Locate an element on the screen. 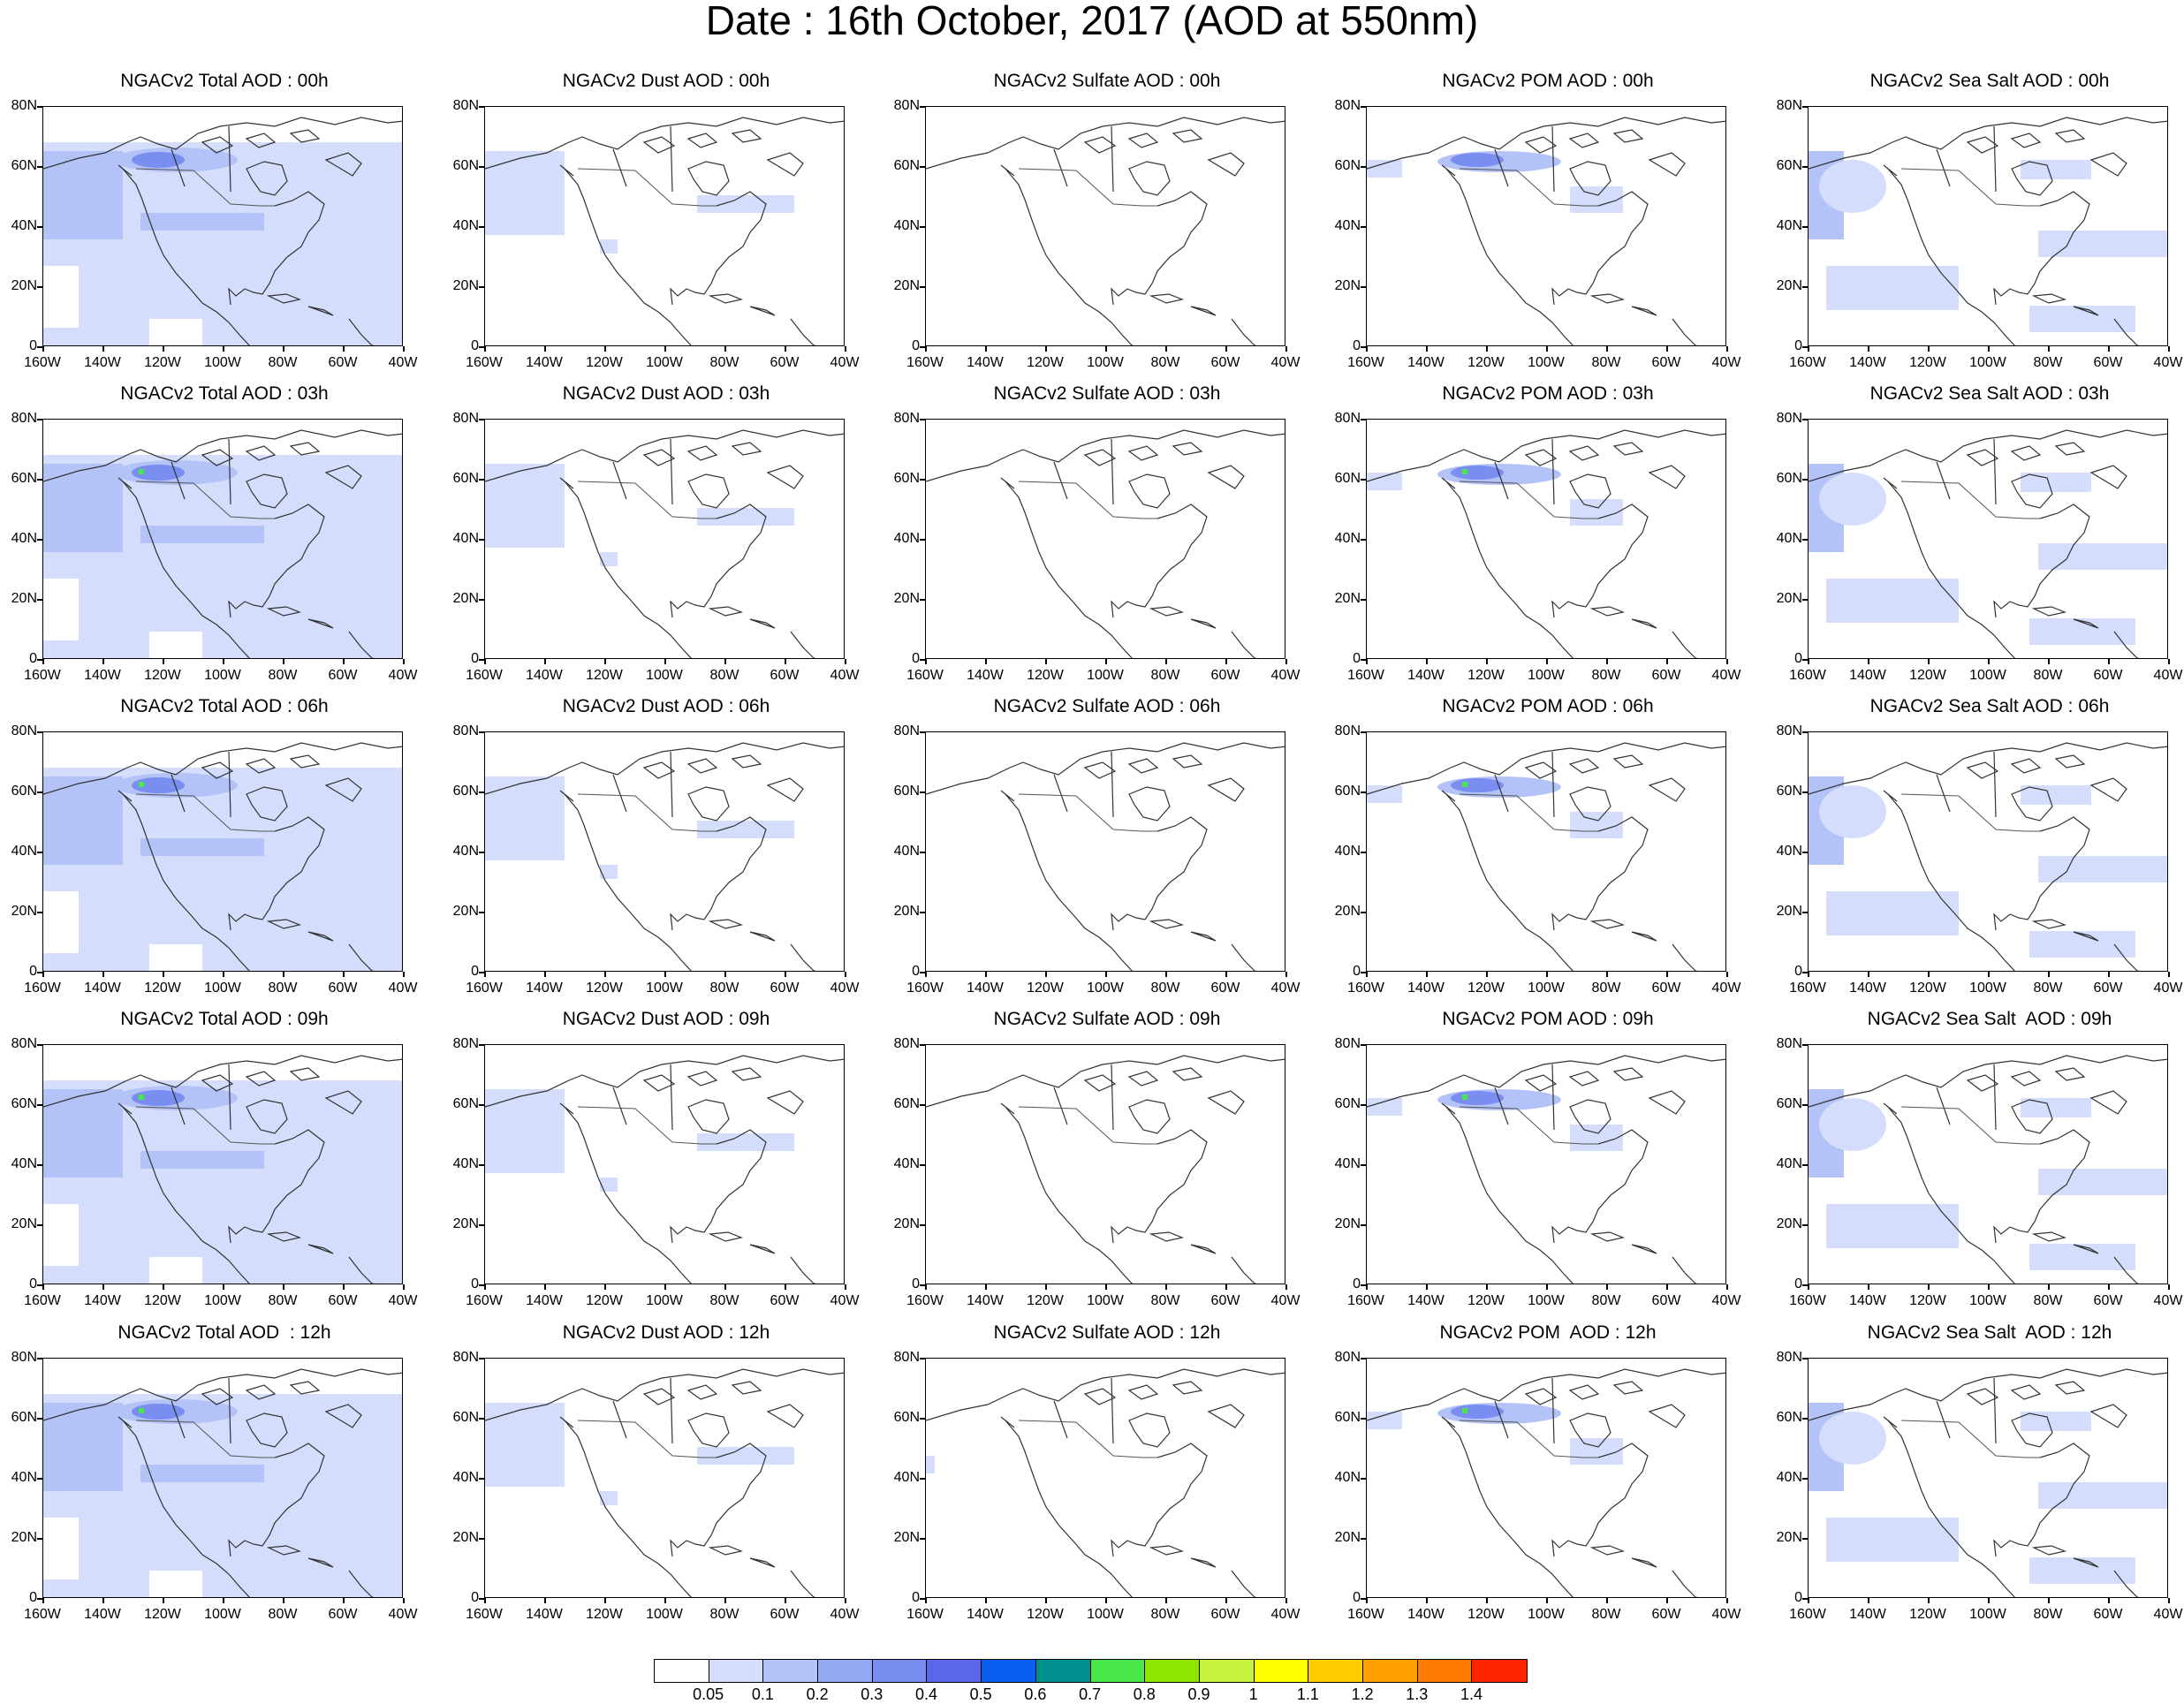 The width and height of the screenshot is (2184, 1704). page-title: Date : 16th October, 2017 (AOD at 550nm) is located at coordinates (1092, 21).